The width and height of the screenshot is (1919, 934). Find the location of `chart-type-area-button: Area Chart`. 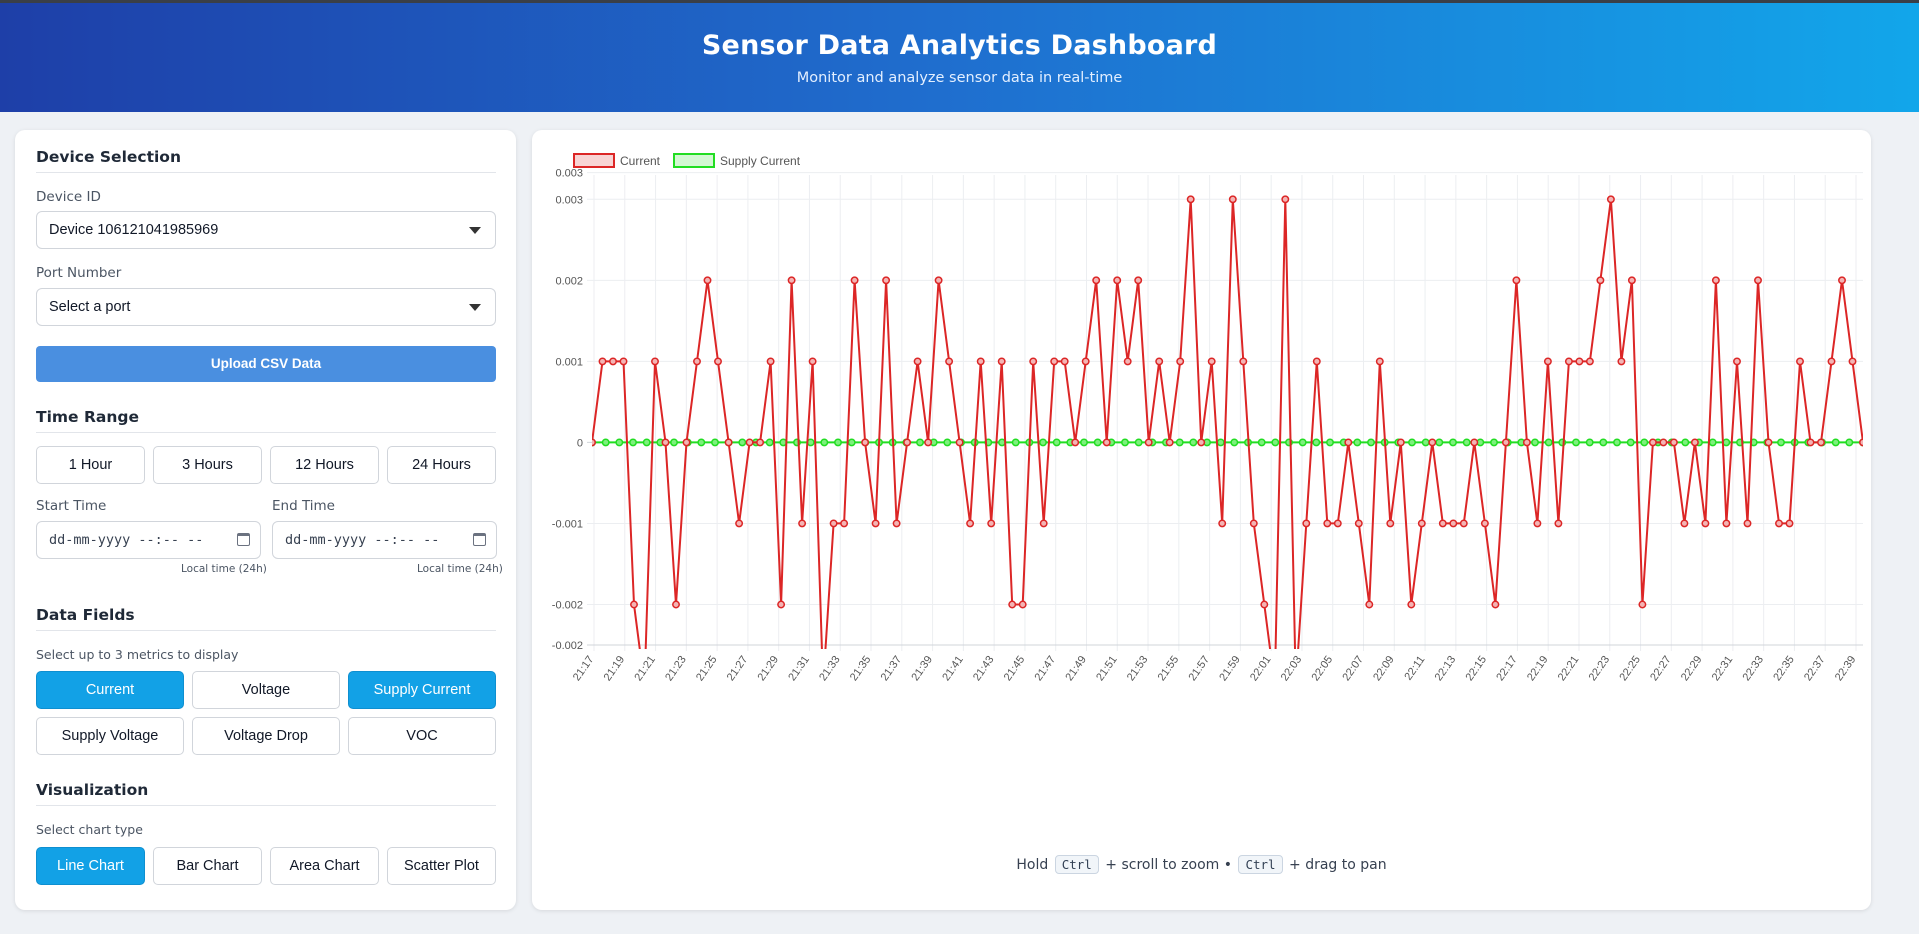

chart-type-area-button: Area Chart is located at coordinates (324, 866).